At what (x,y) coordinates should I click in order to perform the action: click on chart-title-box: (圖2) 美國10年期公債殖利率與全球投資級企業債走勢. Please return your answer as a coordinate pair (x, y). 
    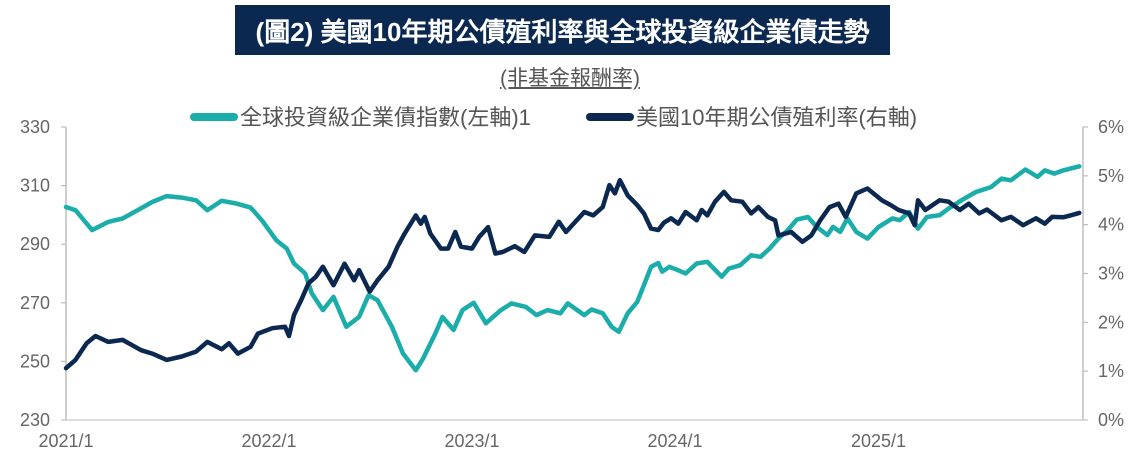
    Looking at the image, I should click on (562, 30).